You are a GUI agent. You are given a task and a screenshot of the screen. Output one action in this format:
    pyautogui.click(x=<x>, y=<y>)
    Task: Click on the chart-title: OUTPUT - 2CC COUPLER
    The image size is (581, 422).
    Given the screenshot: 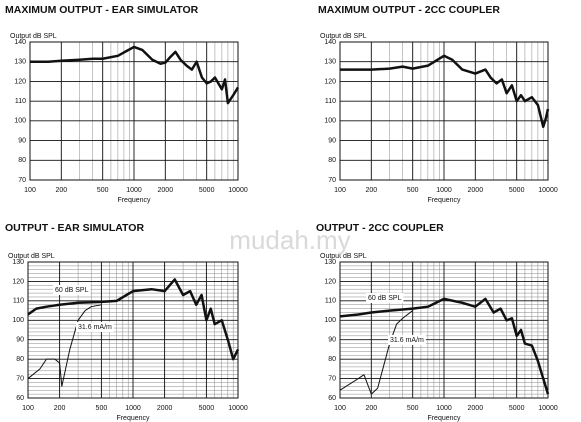 What is the action you would take?
    pyautogui.click(x=380, y=228)
    